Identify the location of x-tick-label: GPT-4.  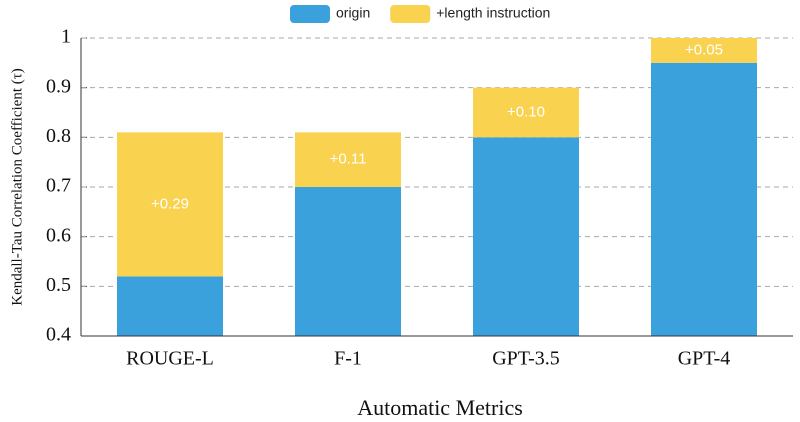
(704, 359).